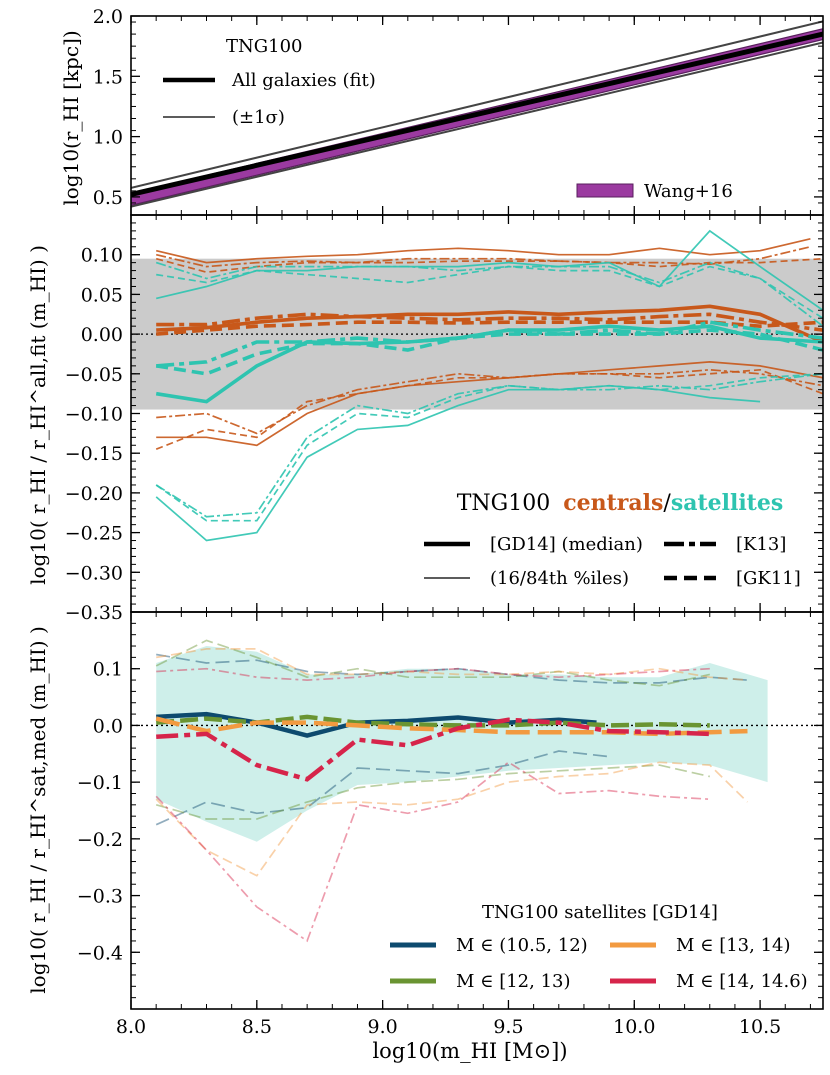 The height and width of the screenshot is (1075, 830). What do you see at coordinates (102, 335) in the screenshot?
I see `mid-ytick-label: 0.00` at bounding box center [102, 335].